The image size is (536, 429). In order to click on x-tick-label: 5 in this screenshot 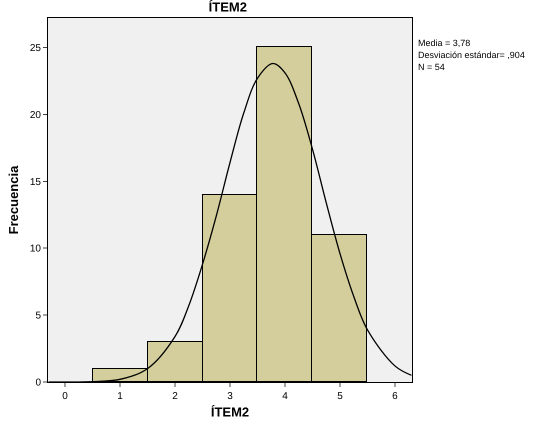, I will do `click(340, 396)`.